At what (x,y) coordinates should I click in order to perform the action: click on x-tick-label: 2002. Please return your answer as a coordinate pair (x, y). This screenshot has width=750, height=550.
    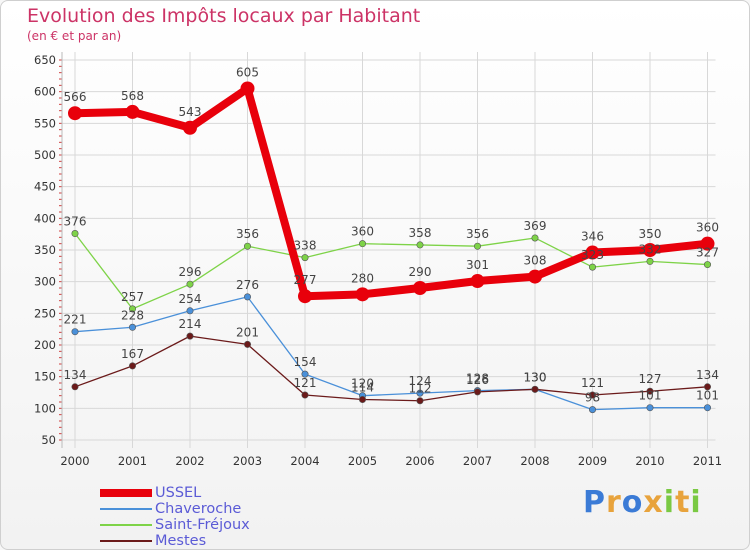
    Looking at the image, I should click on (189, 461).